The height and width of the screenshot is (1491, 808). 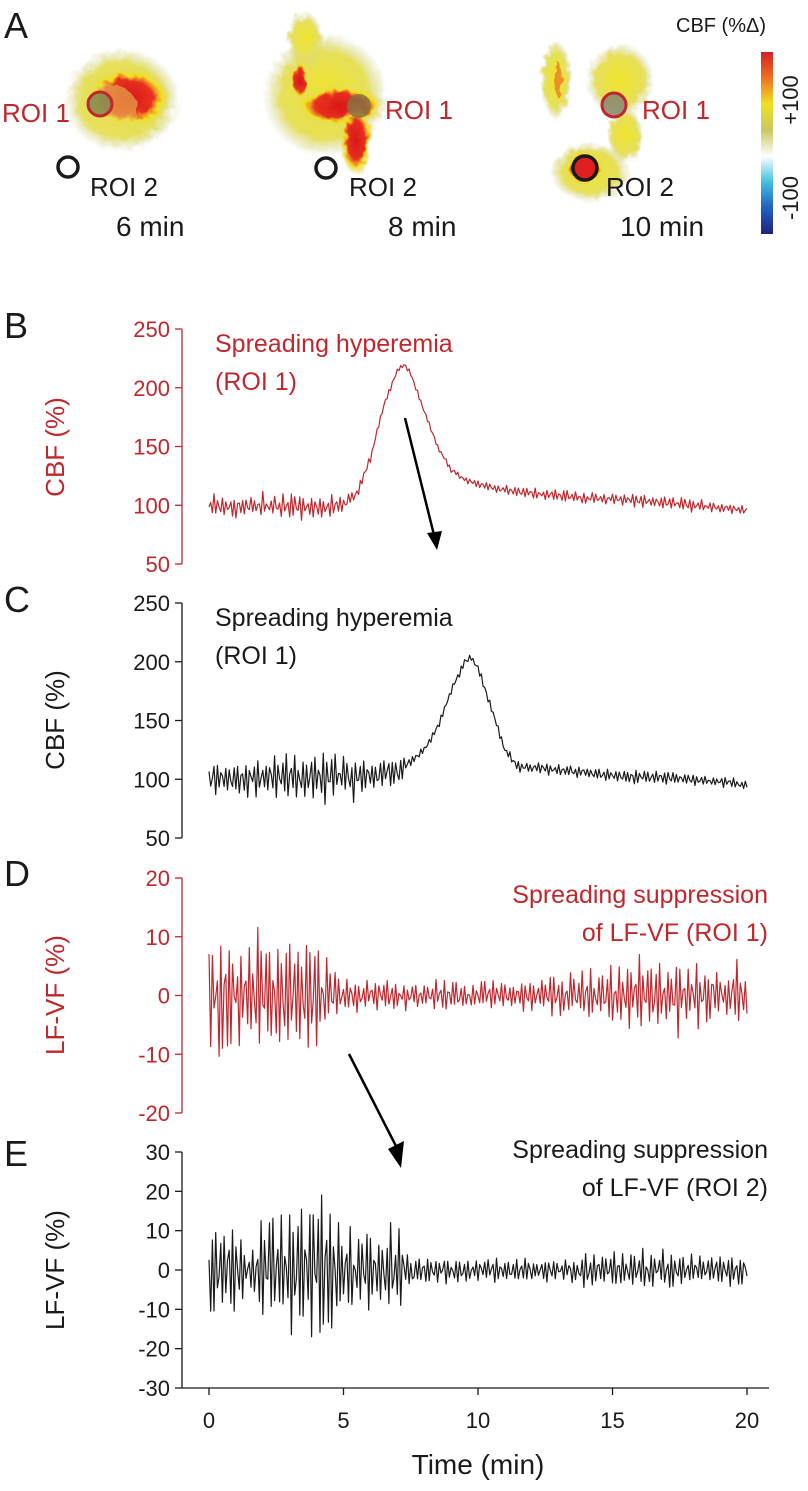 I want to click on roi1-label-10min: ROI 1, so click(x=676, y=110).